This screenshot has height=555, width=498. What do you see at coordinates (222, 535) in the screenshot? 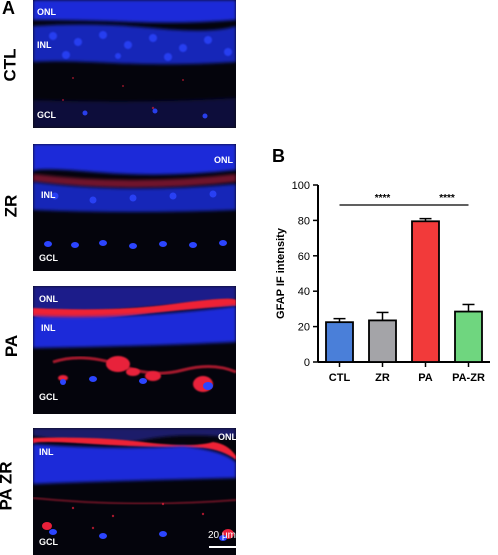
I see `scale-bar-label: 20 μm` at bounding box center [222, 535].